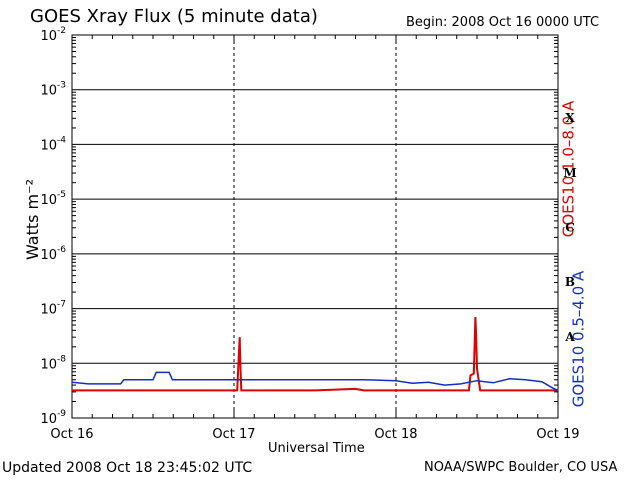 The height and width of the screenshot is (480, 640). What do you see at coordinates (53, 309) in the screenshot?
I see `y-tick-label: 10⁻⁷` at bounding box center [53, 309].